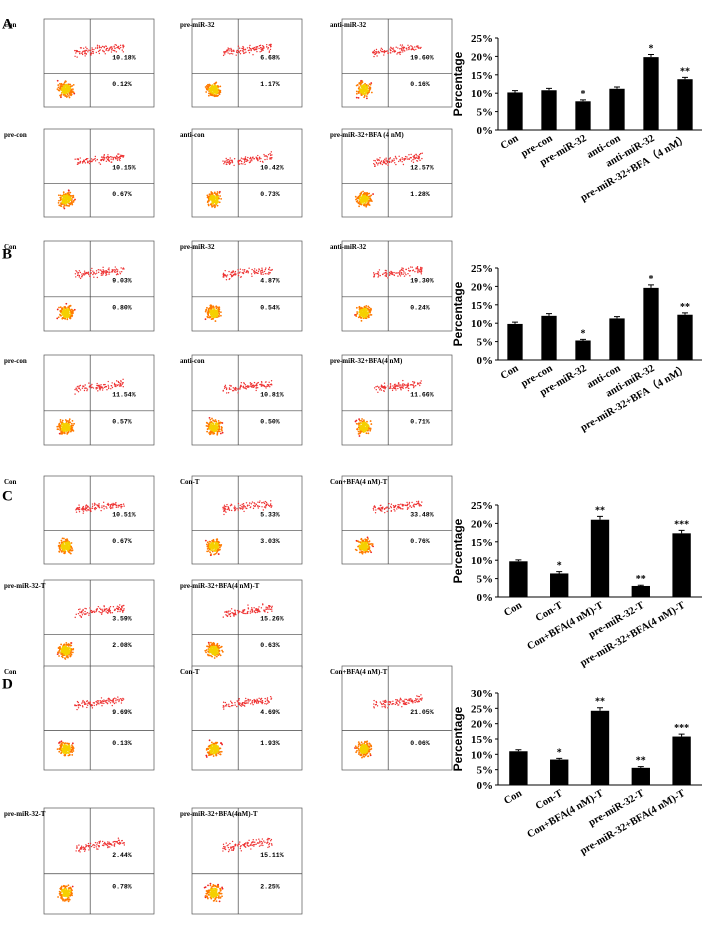 The image size is (708, 929). Describe the element at coordinates (485, 598) in the screenshot. I see `y-tick-label: 0%` at that location.